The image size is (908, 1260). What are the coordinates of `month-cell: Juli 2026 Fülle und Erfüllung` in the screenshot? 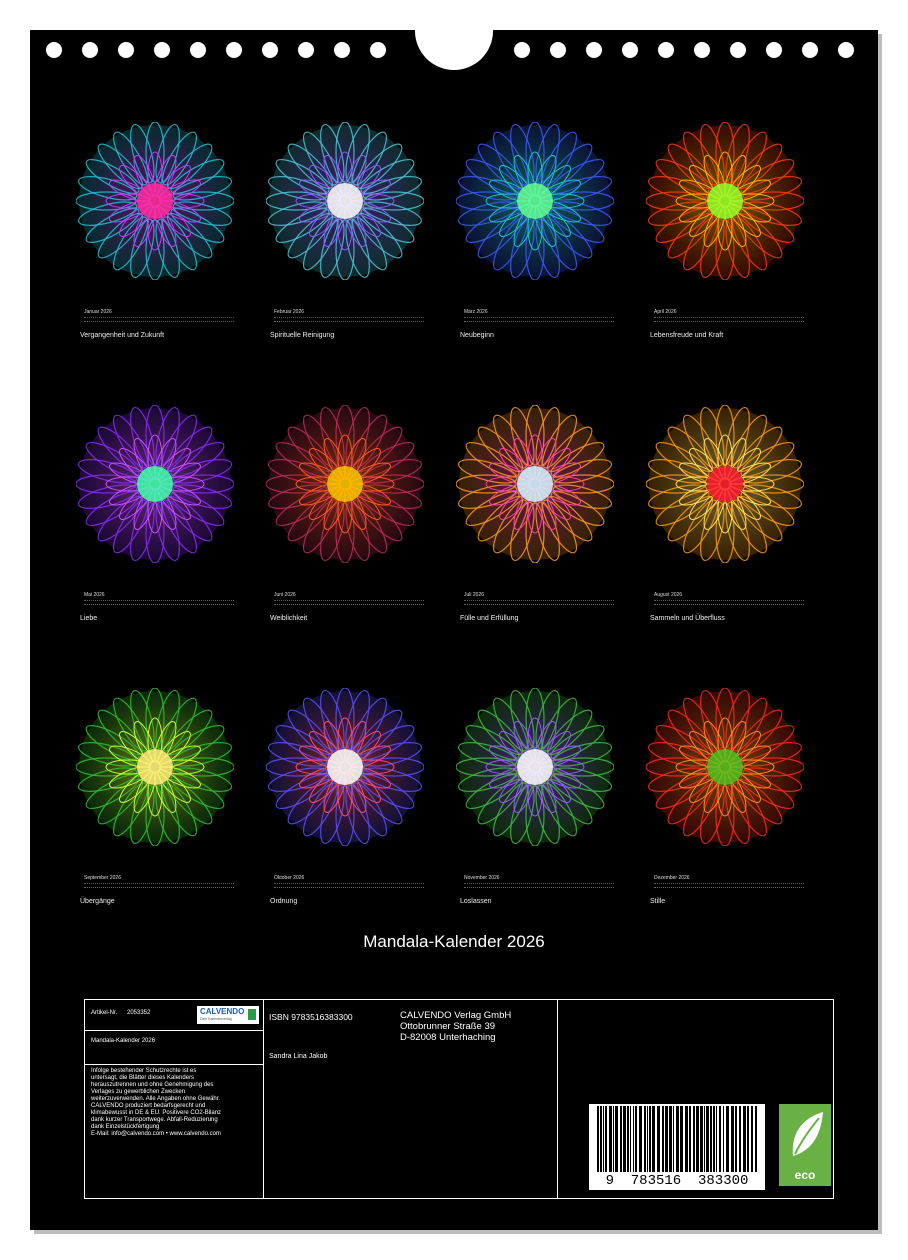 It's located at (535, 532).